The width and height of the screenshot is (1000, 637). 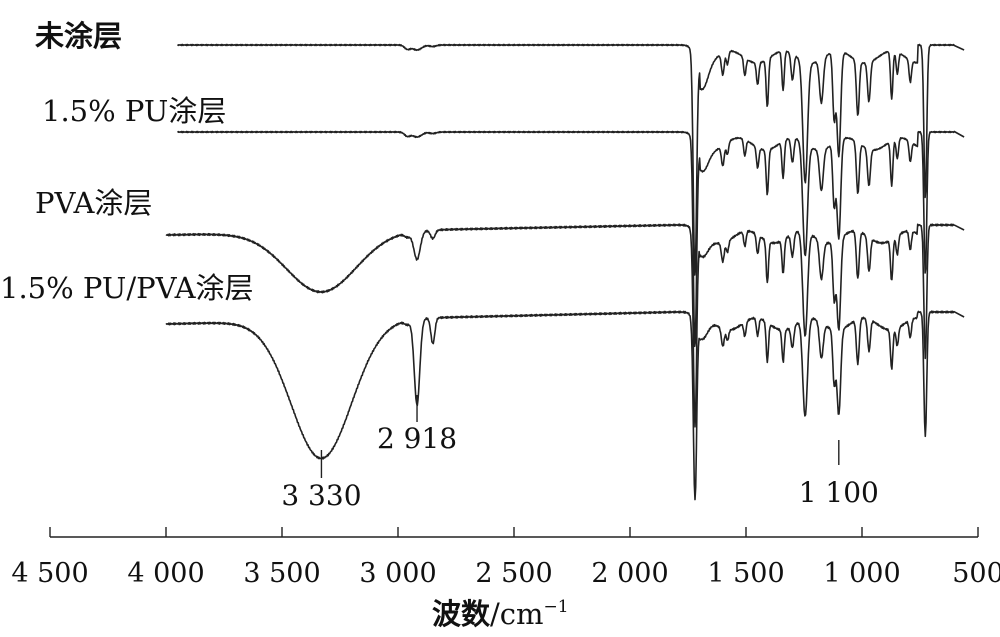 I want to click on x-axis-title: 波数/cm−1, so click(x=500, y=614).